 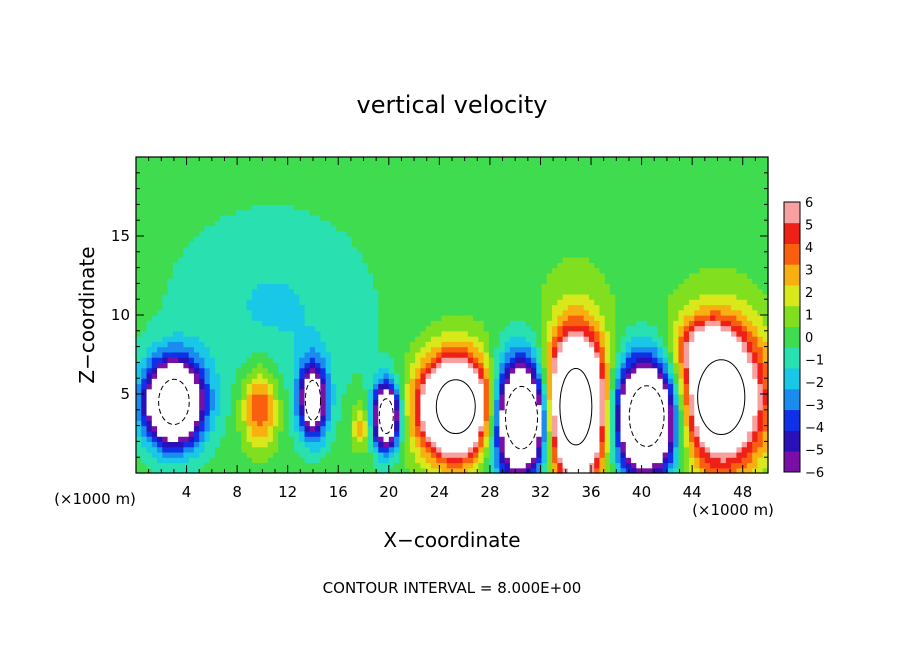 What do you see at coordinates (452, 105) in the screenshot?
I see `chart-title: vertical velocity` at bounding box center [452, 105].